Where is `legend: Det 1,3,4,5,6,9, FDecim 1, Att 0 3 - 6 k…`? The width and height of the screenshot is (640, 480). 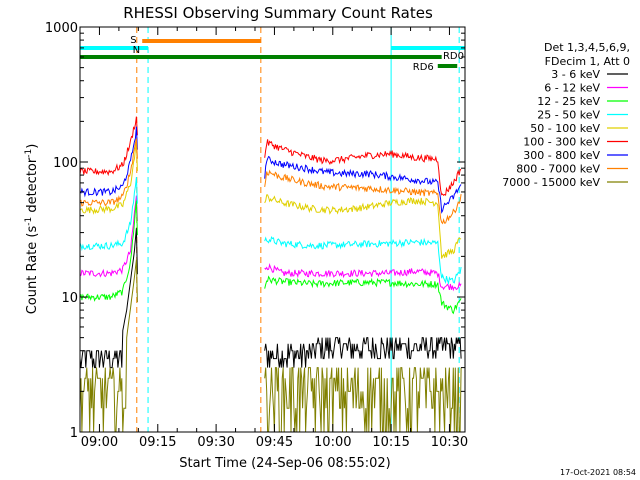 legend: Det 1,3,4,5,6,9, FDecim 1, Att 0 3 - 6 k… is located at coordinates (566, 115).